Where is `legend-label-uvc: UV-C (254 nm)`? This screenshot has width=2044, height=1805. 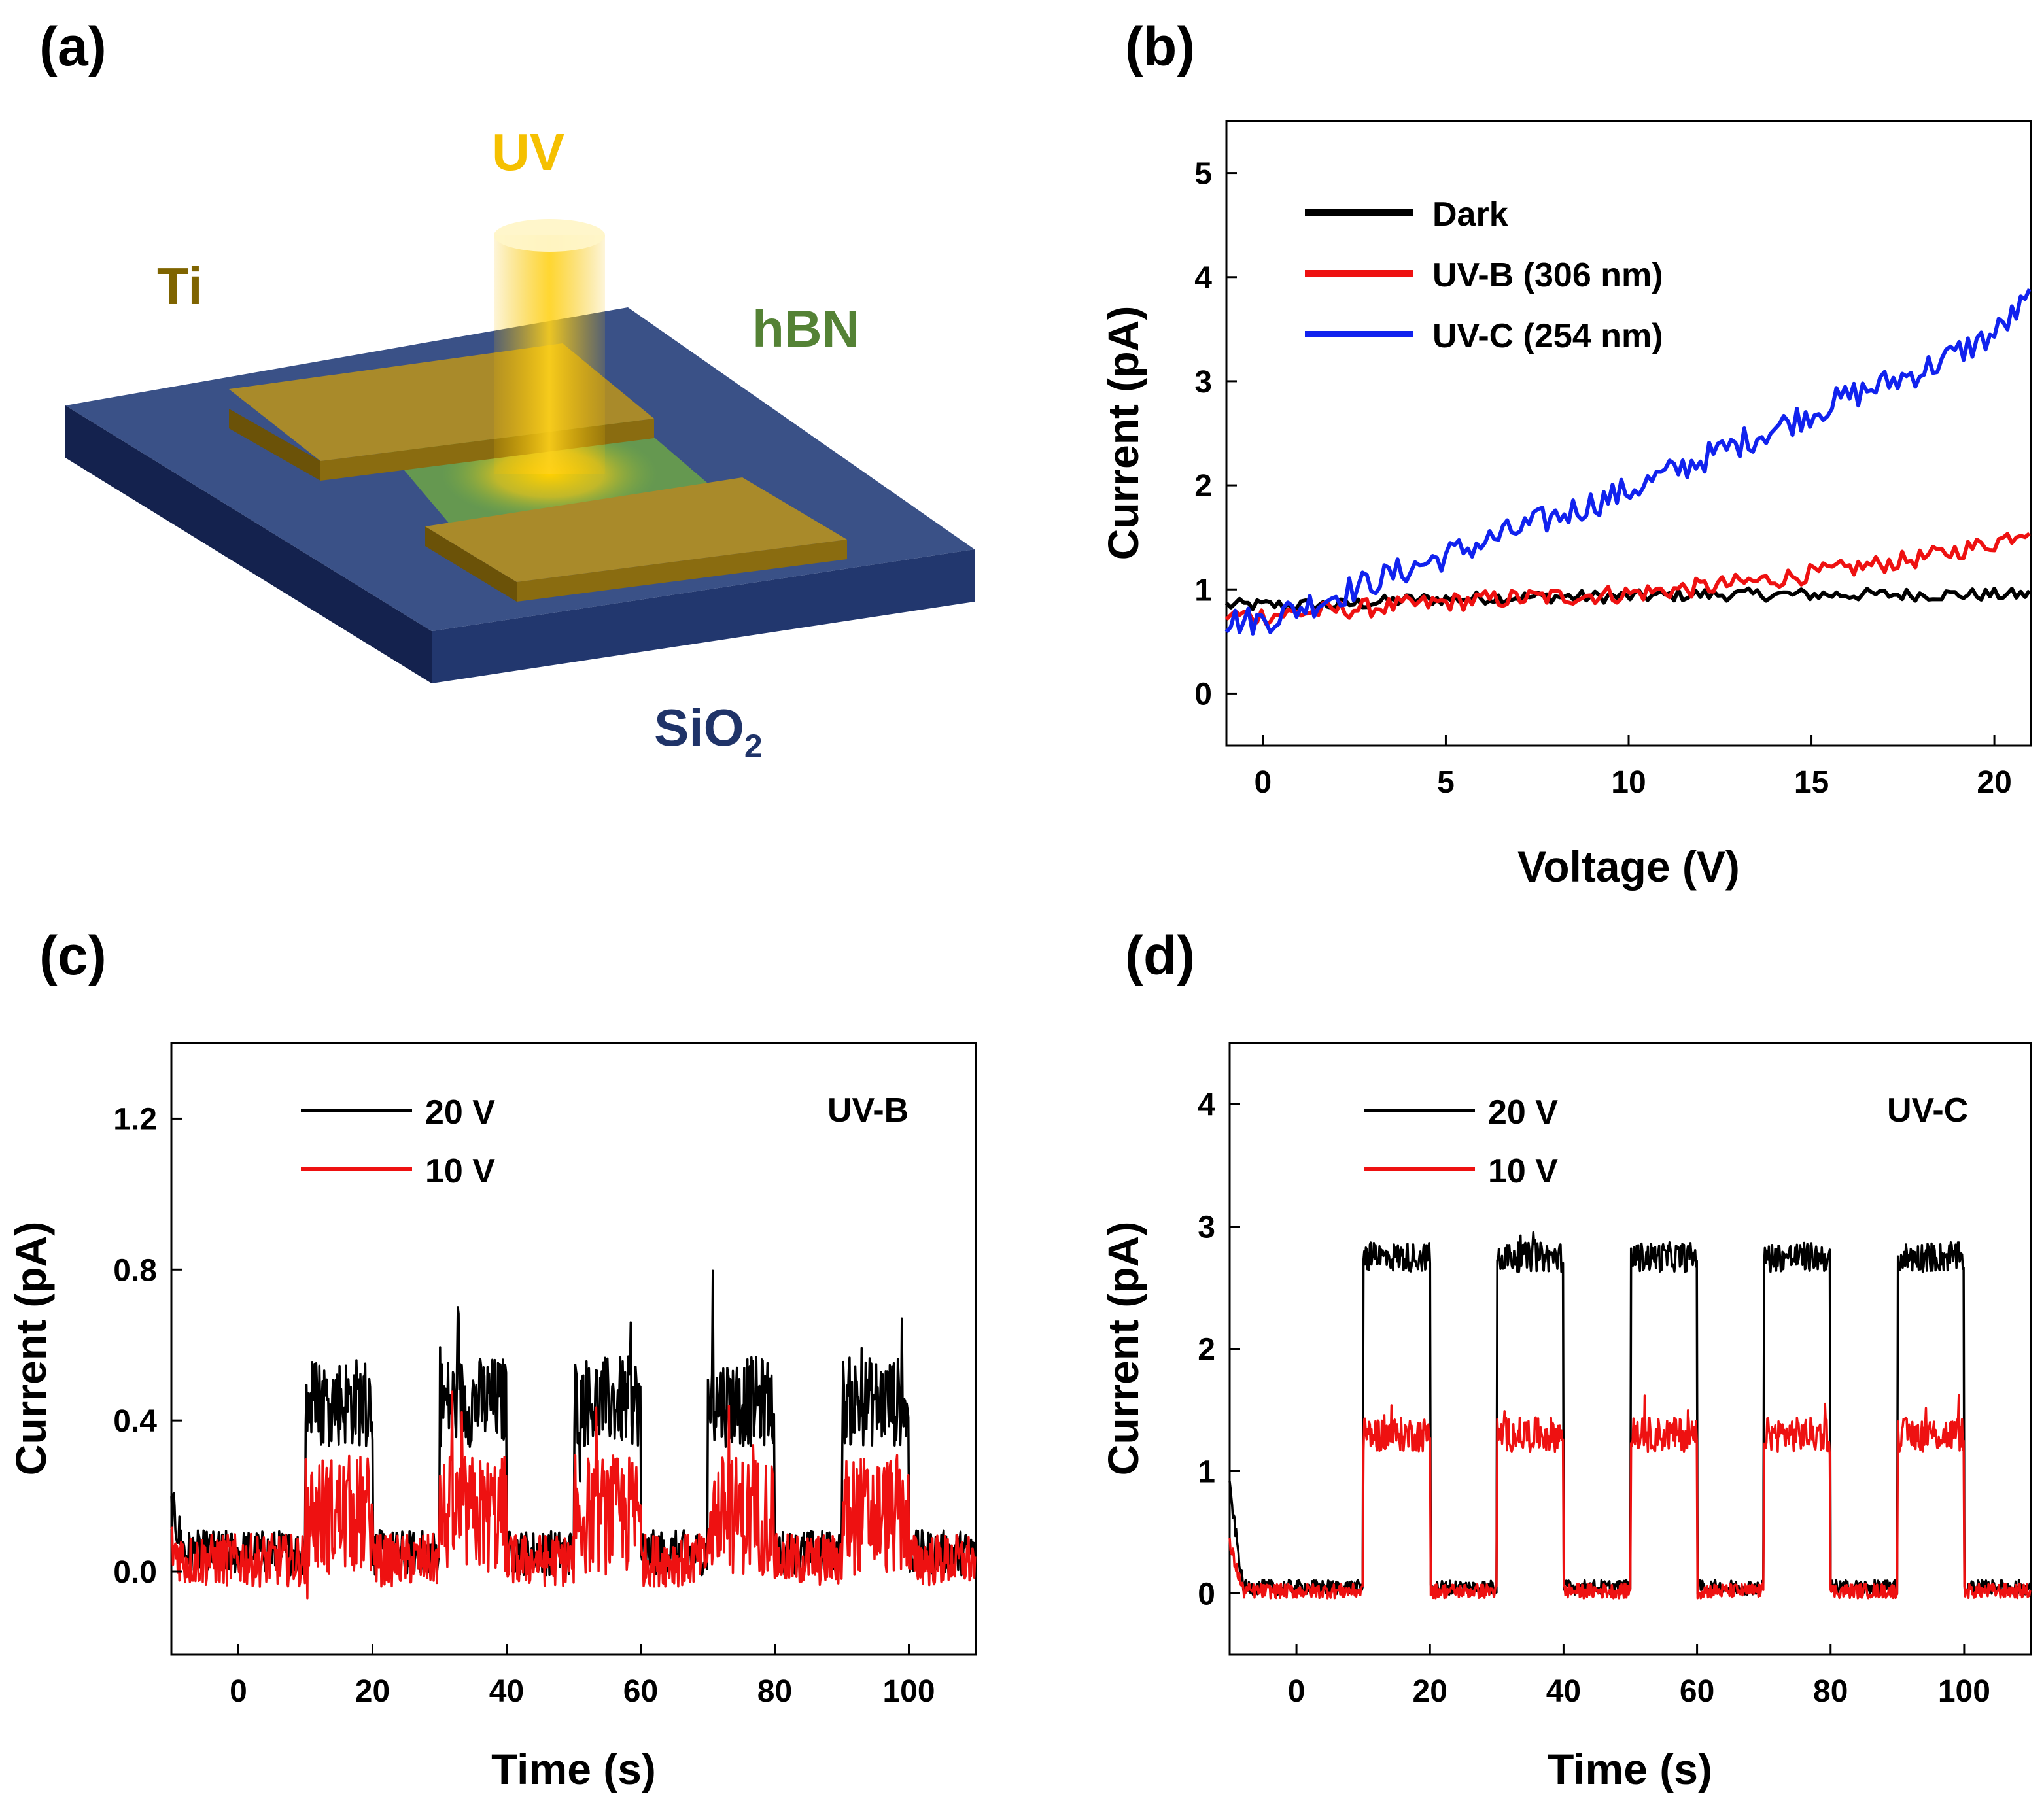
legend-label-uvc: UV-C (254 nm) is located at coordinates (1548, 336).